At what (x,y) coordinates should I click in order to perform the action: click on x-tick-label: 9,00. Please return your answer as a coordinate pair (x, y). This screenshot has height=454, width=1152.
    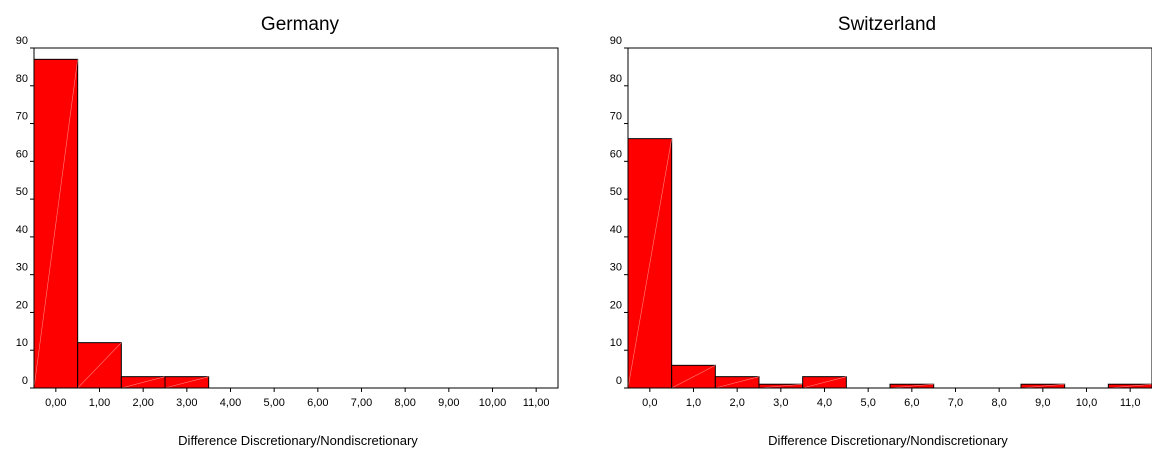
    Looking at the image, I should click on (448, 403).